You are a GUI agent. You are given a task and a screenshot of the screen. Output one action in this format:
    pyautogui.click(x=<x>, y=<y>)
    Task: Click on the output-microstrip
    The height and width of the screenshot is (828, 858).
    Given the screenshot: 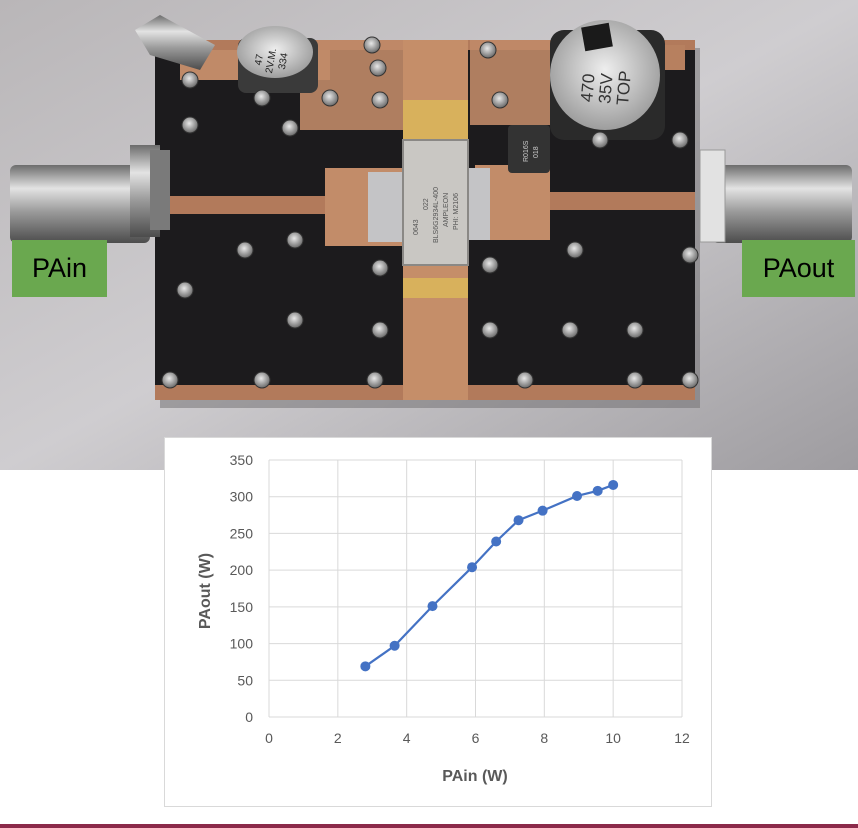 What is the action you would take?
    pyautogui.click(x=617, y=201)
    